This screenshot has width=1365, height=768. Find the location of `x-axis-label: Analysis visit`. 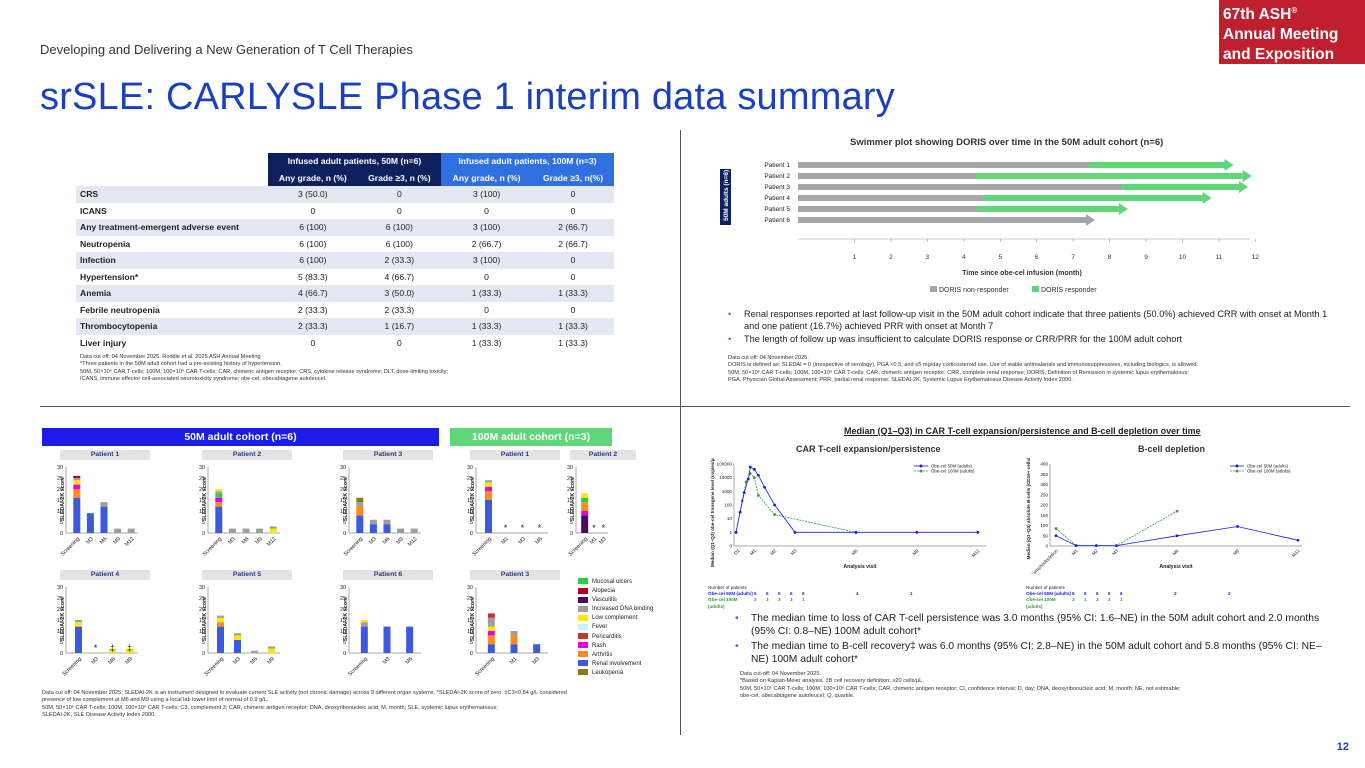

x-axis-label: Analysis visit is located at coordinates (1175, 567).